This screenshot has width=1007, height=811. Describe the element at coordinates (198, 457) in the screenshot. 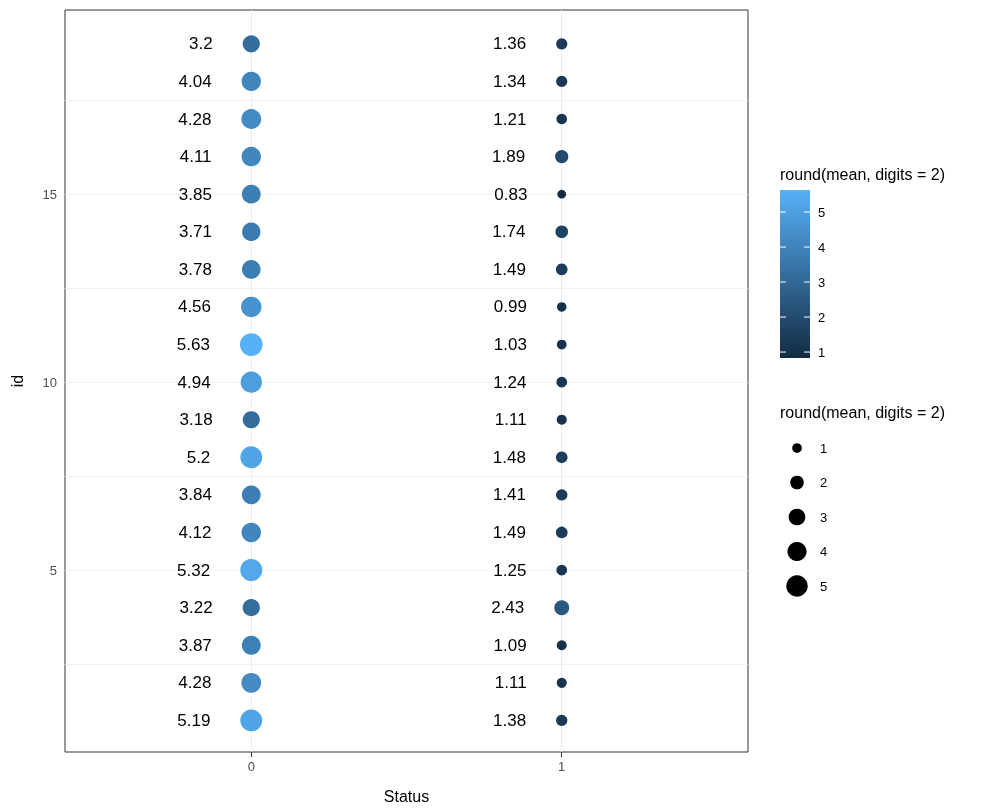

I see `data-label: 5.2` at that location.